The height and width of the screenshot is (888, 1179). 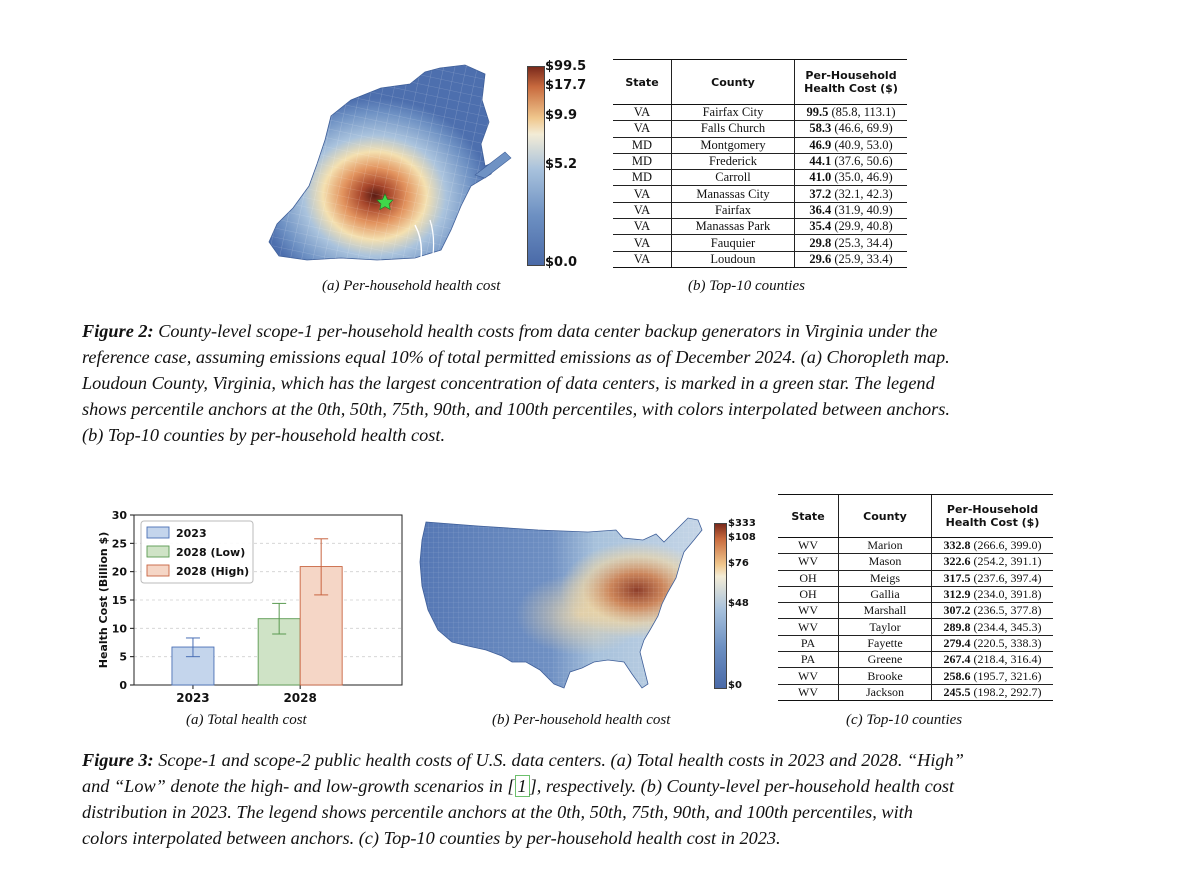 What do you see at coordinates (915, 595) in the screenshot?
I see `table-row: OH Gallia 312.9 (234.0, 391.8)` at bounding box center [915, 595].